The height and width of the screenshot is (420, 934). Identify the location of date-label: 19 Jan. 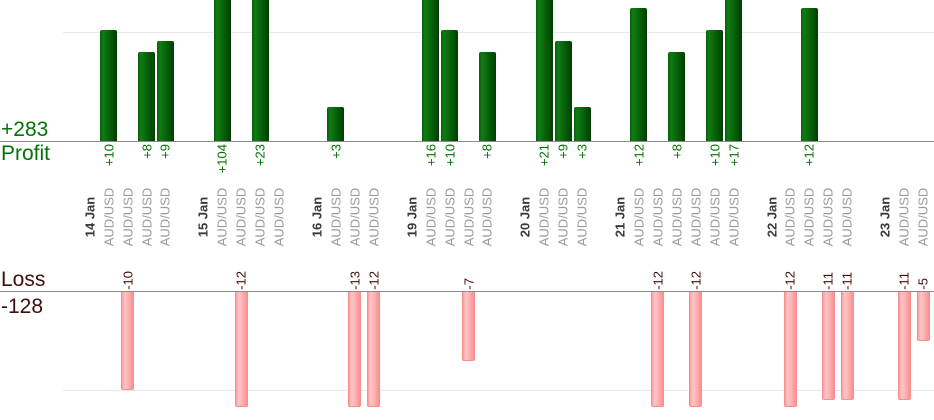
(412, 217).